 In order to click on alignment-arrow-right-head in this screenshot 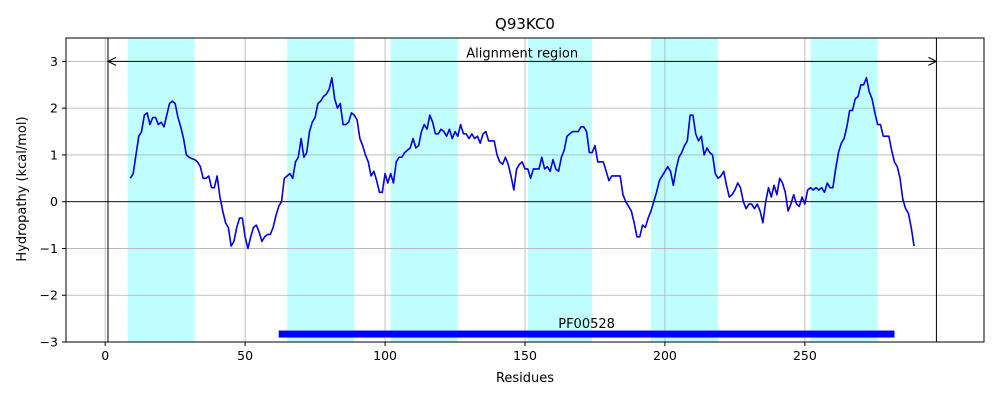, I will do `click(933, 61)`.